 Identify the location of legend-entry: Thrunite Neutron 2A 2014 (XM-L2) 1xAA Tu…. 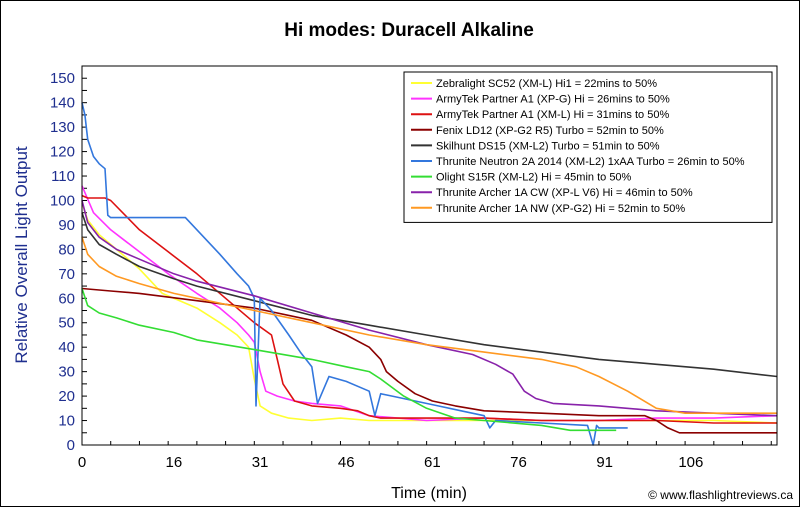
(590, 162).